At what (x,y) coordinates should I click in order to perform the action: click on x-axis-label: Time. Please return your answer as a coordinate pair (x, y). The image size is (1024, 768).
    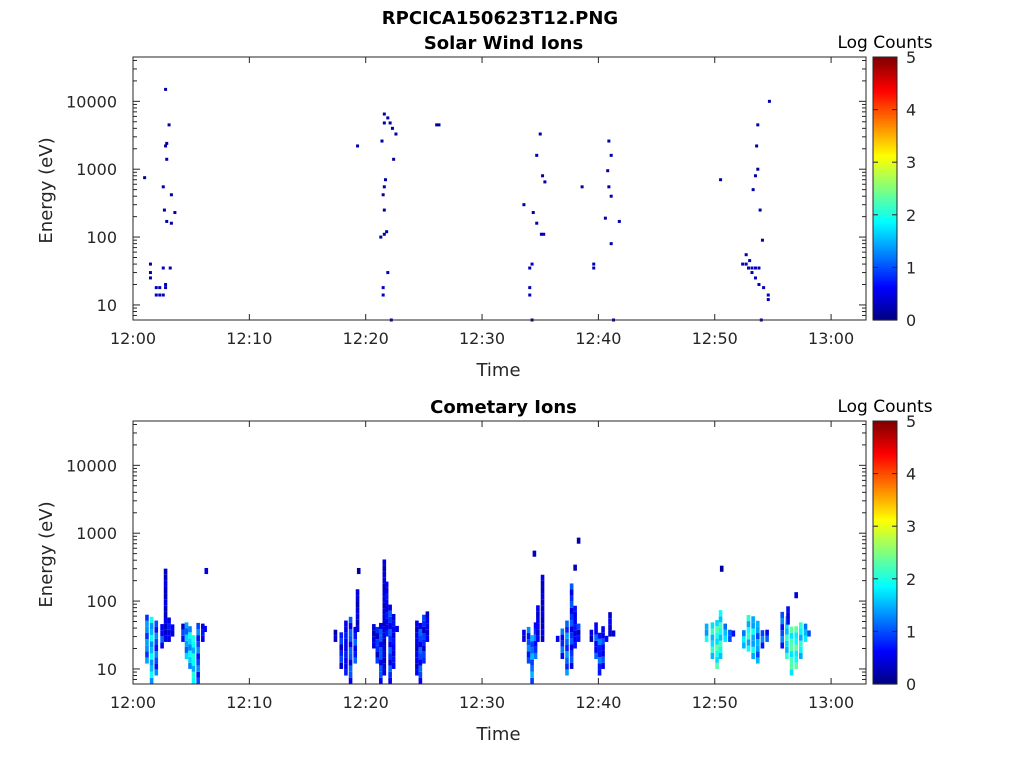
    Looking at the image, I should click on (497, 370).